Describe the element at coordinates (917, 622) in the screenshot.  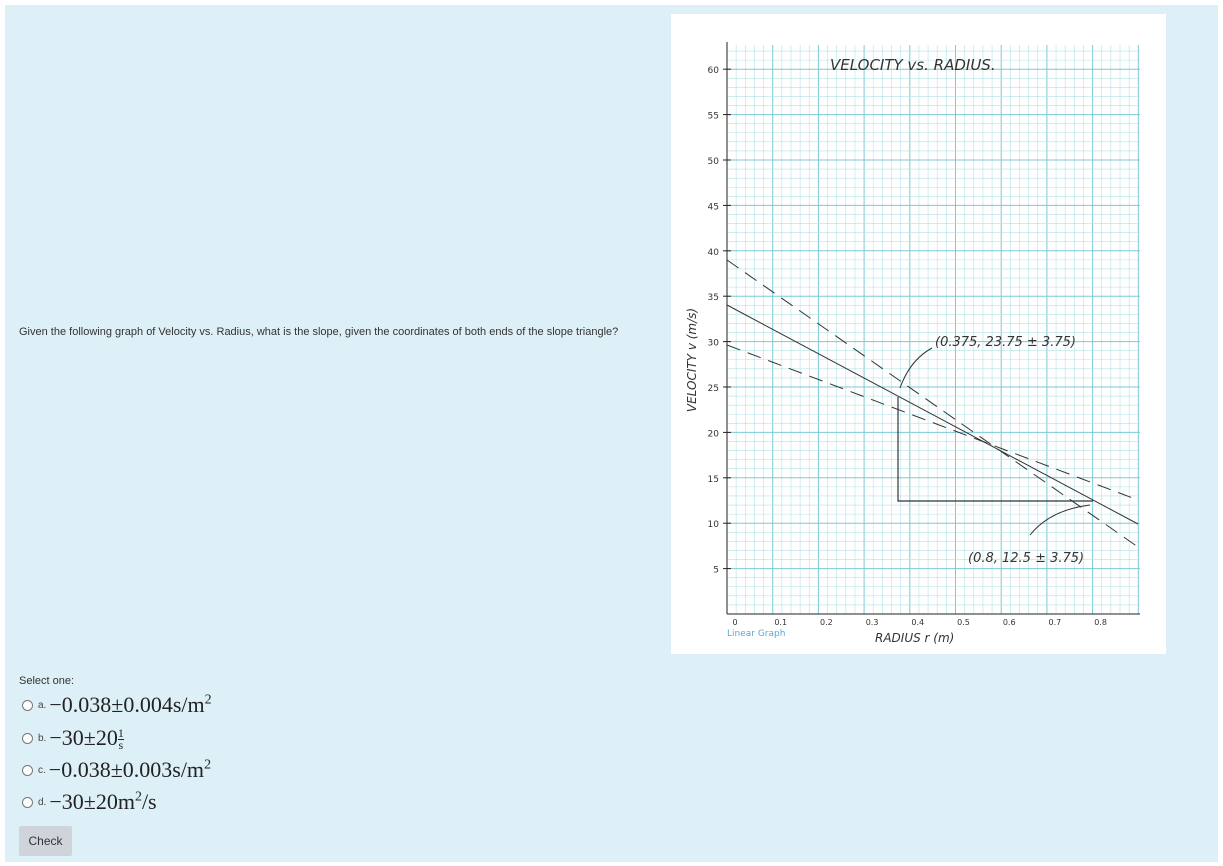
I see `x-tick-label: 0.4` at that location.